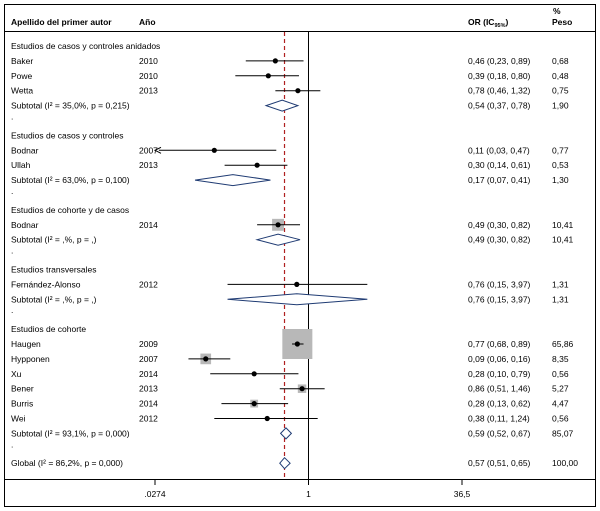  Describe the element at coordinates (499, 180) in the screenshot. I see `subtotal-or-ci: 0,17 (0,07, 0,41)` at that location.